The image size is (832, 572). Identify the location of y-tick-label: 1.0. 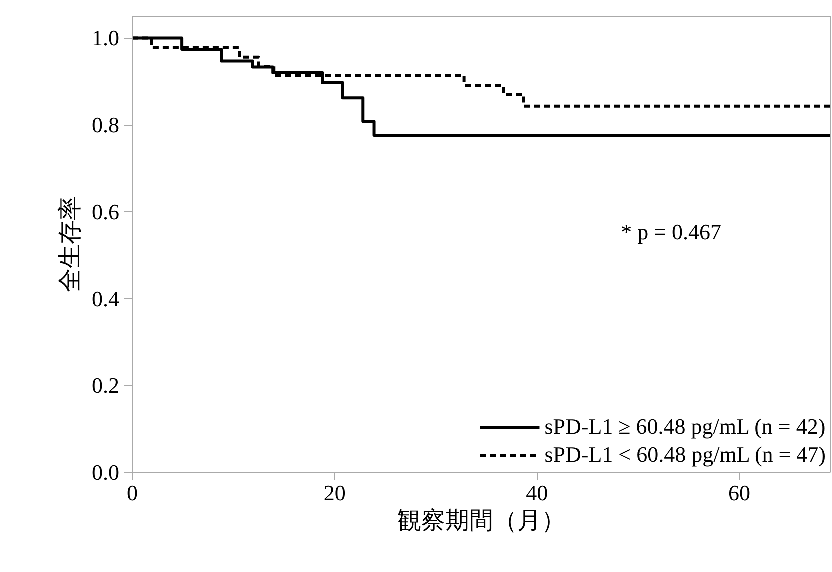
(106, 38).